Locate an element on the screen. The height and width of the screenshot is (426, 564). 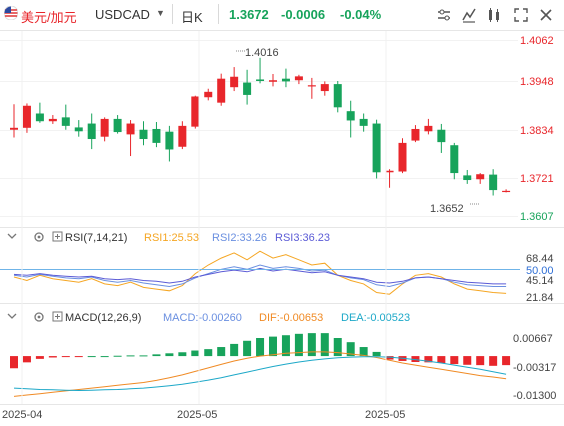
rsi-axis: 68.44 50.00 45.14 21.84 is located at coordinates (540, 278).